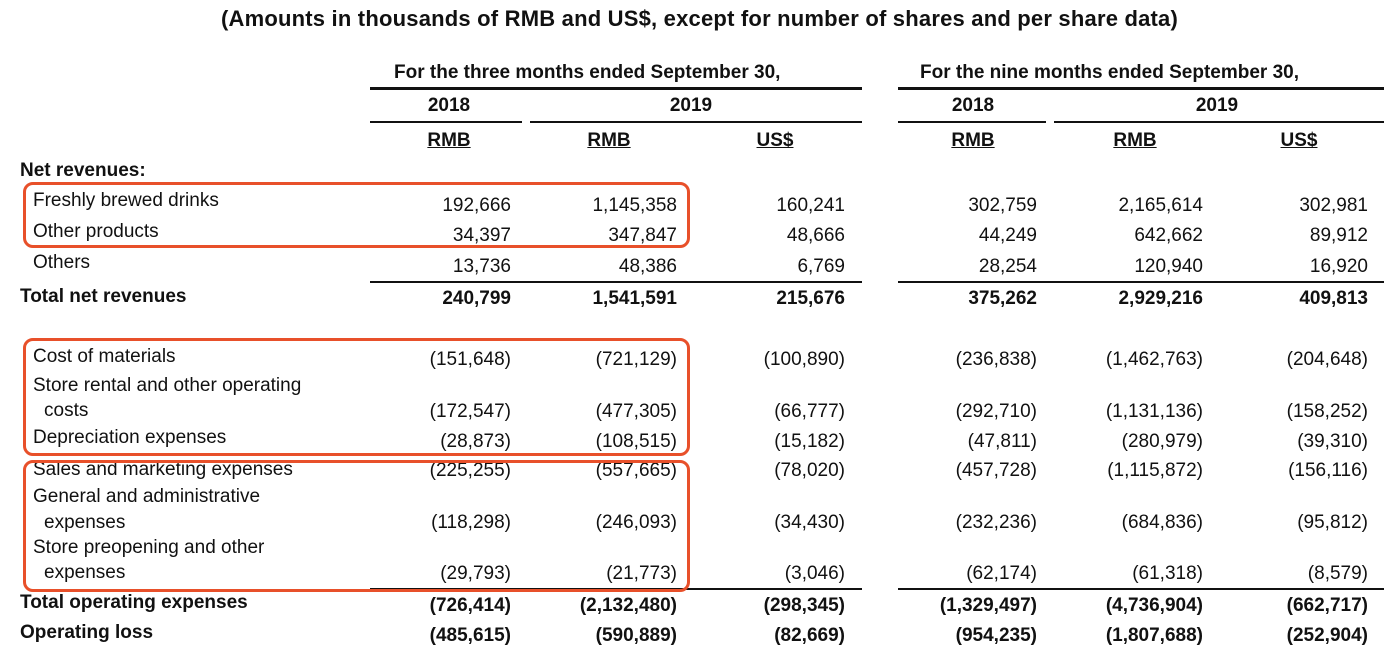 This screenshot has width=1399, height=654. What do you see at coordinates (988, 605) in the screenshot?
I see `cell-value: (1,329,497)` at bounding box center [988, 605].